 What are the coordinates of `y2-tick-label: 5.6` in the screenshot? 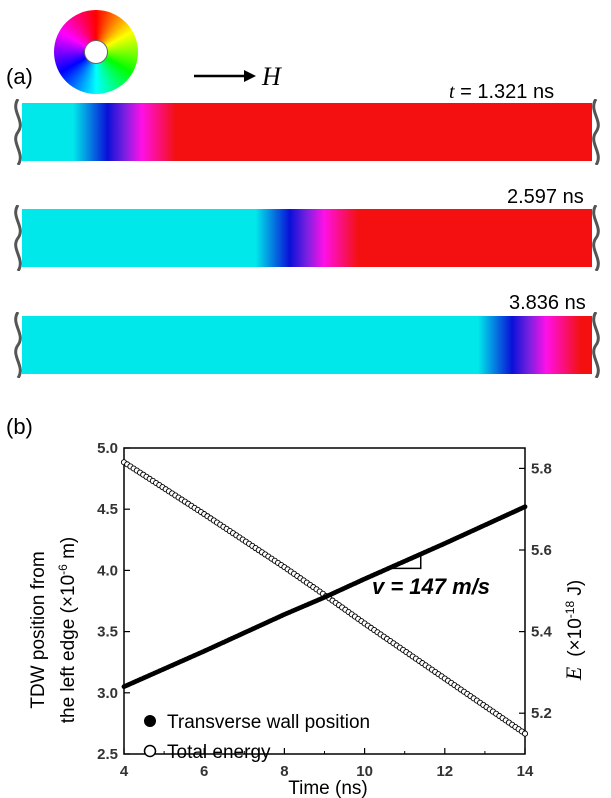 It's located at (541, 550).